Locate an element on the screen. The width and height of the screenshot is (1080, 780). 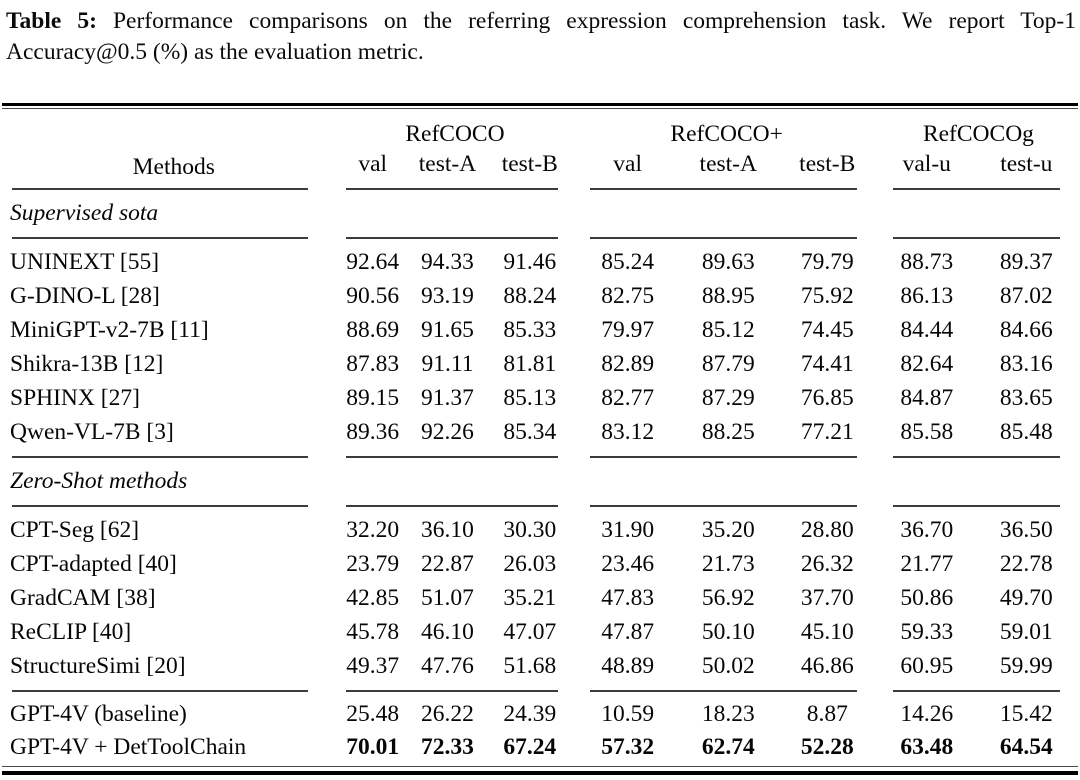
cell-value: 94.33 is located at coordinates (447, 261).